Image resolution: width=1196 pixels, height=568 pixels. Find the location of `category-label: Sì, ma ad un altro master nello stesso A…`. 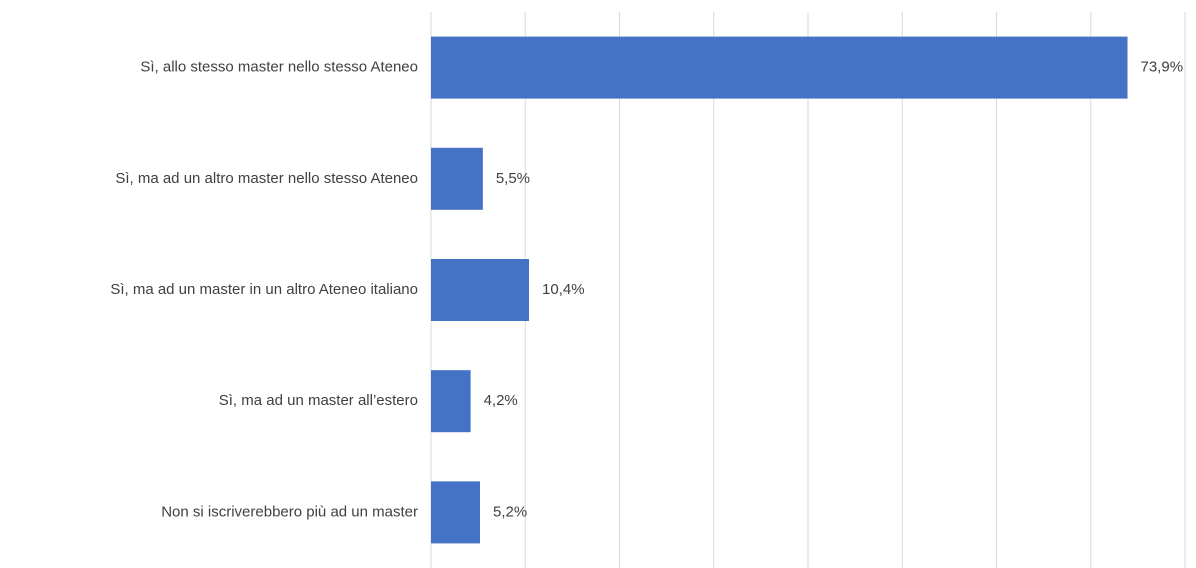

category-label: Sì, ma ad un altro master nello stesso A… is located at coordinates (266, 178).